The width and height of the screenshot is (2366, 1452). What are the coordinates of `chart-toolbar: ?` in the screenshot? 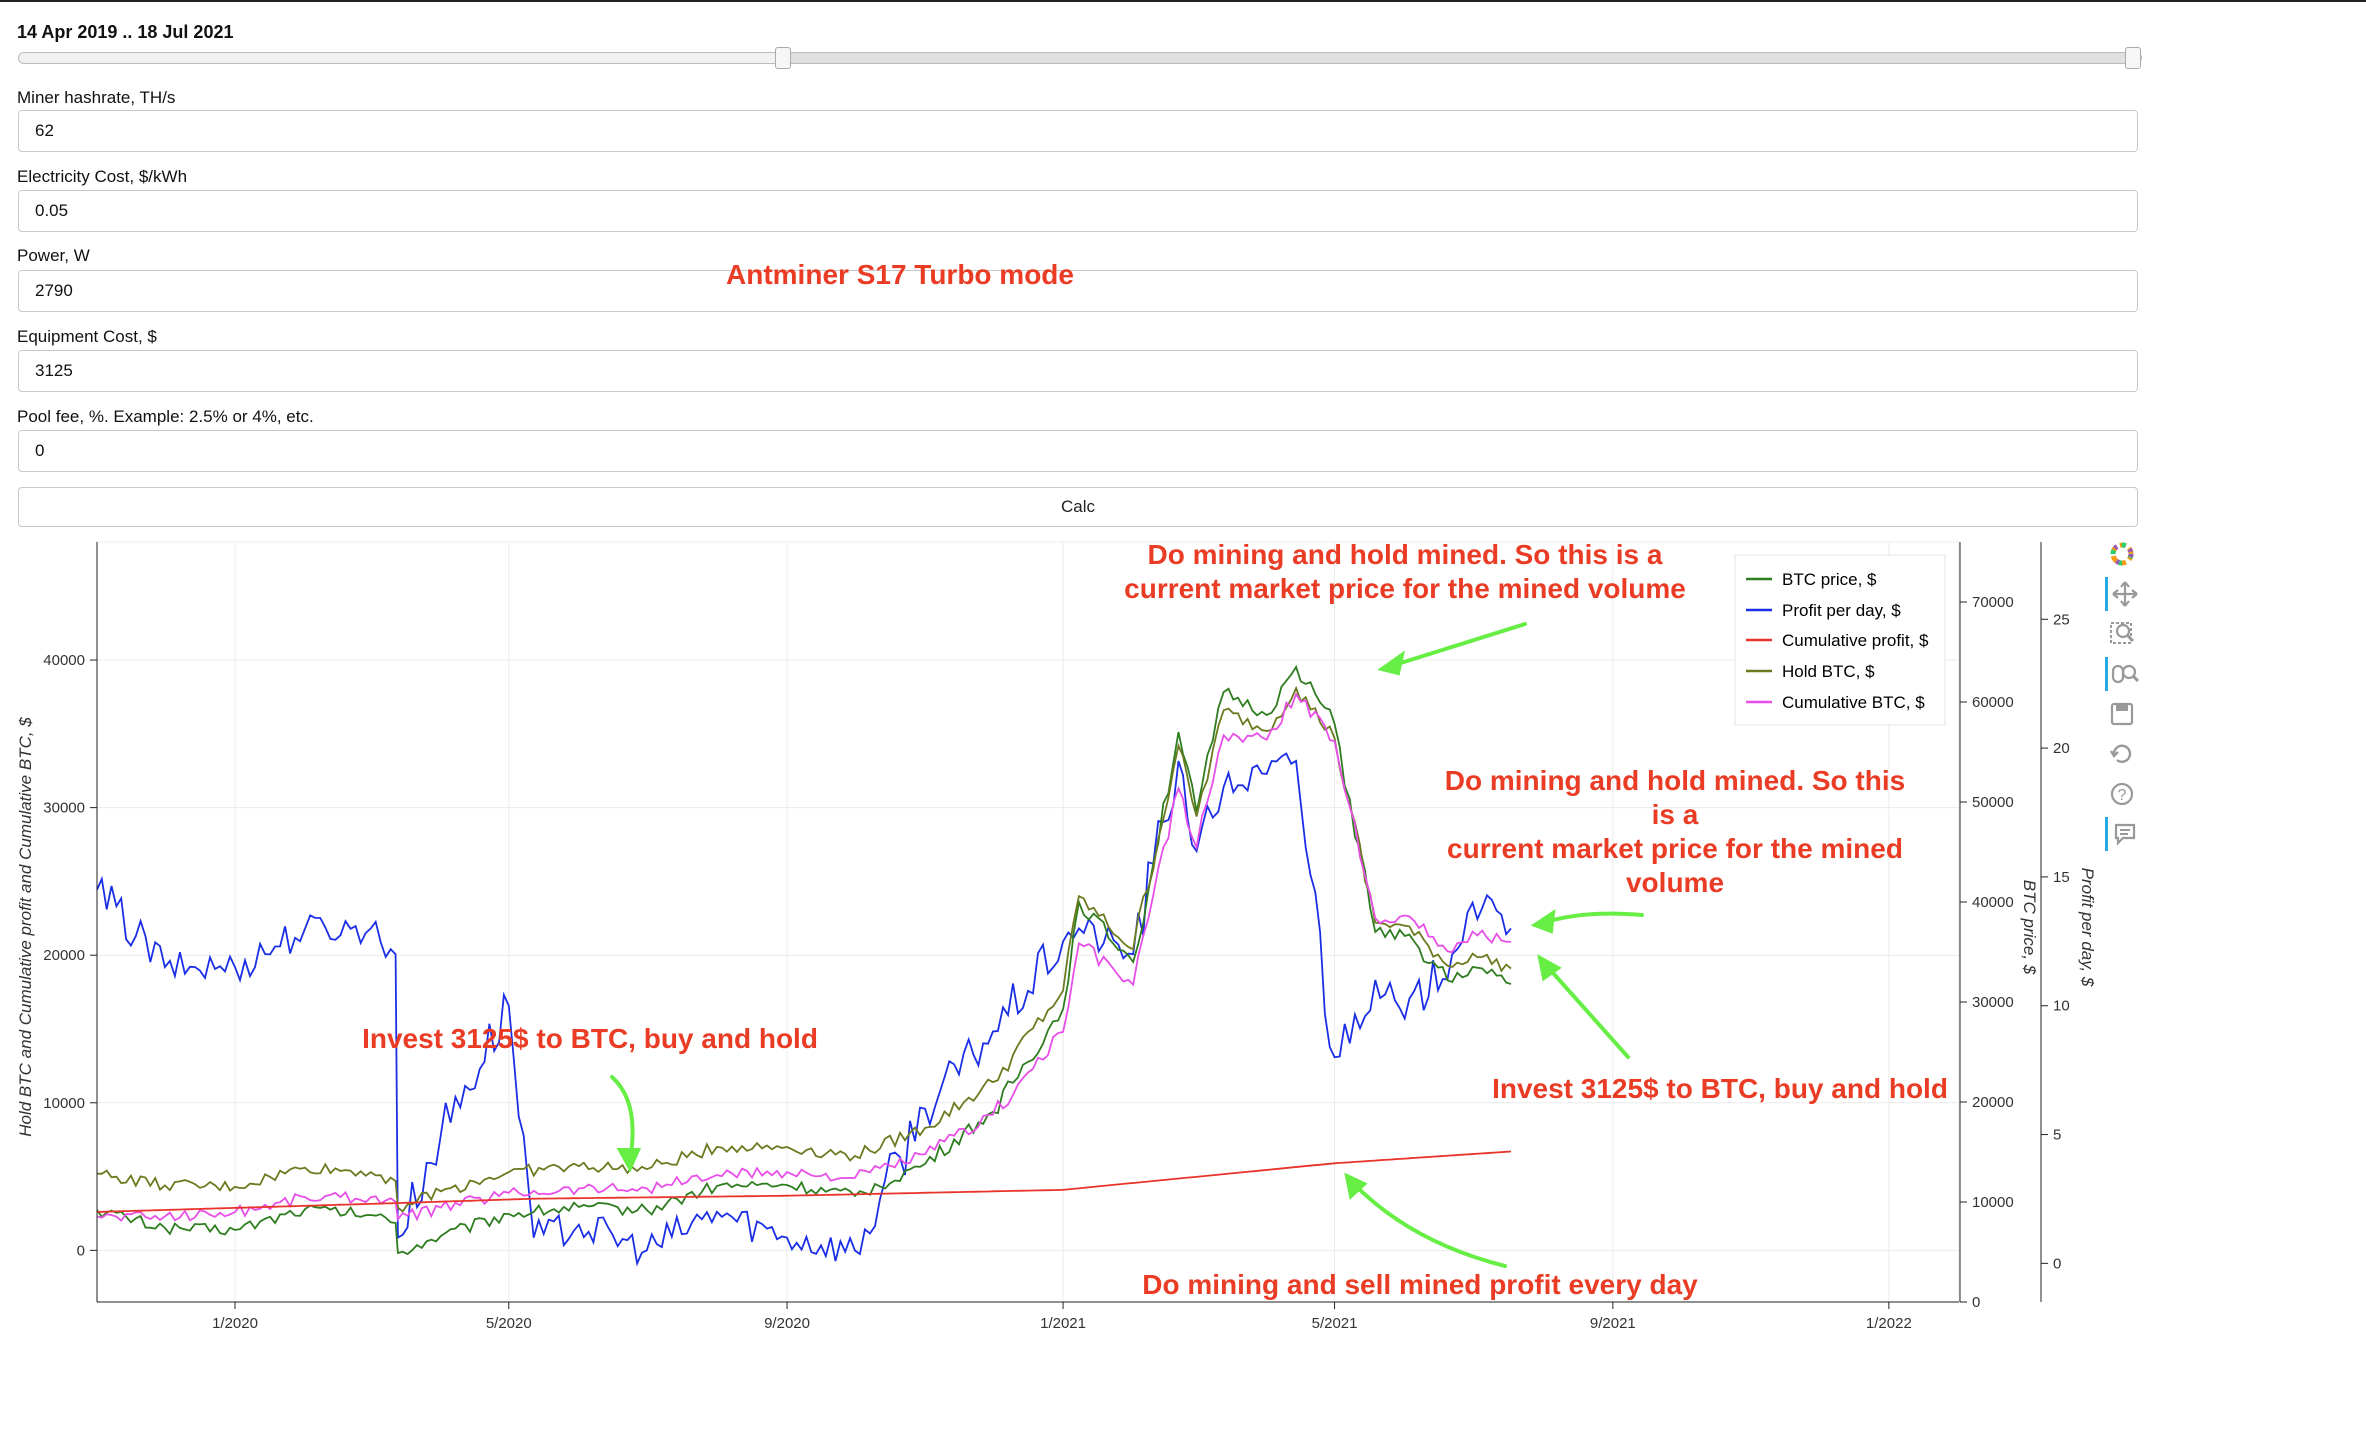 It's located at (2125, 694).